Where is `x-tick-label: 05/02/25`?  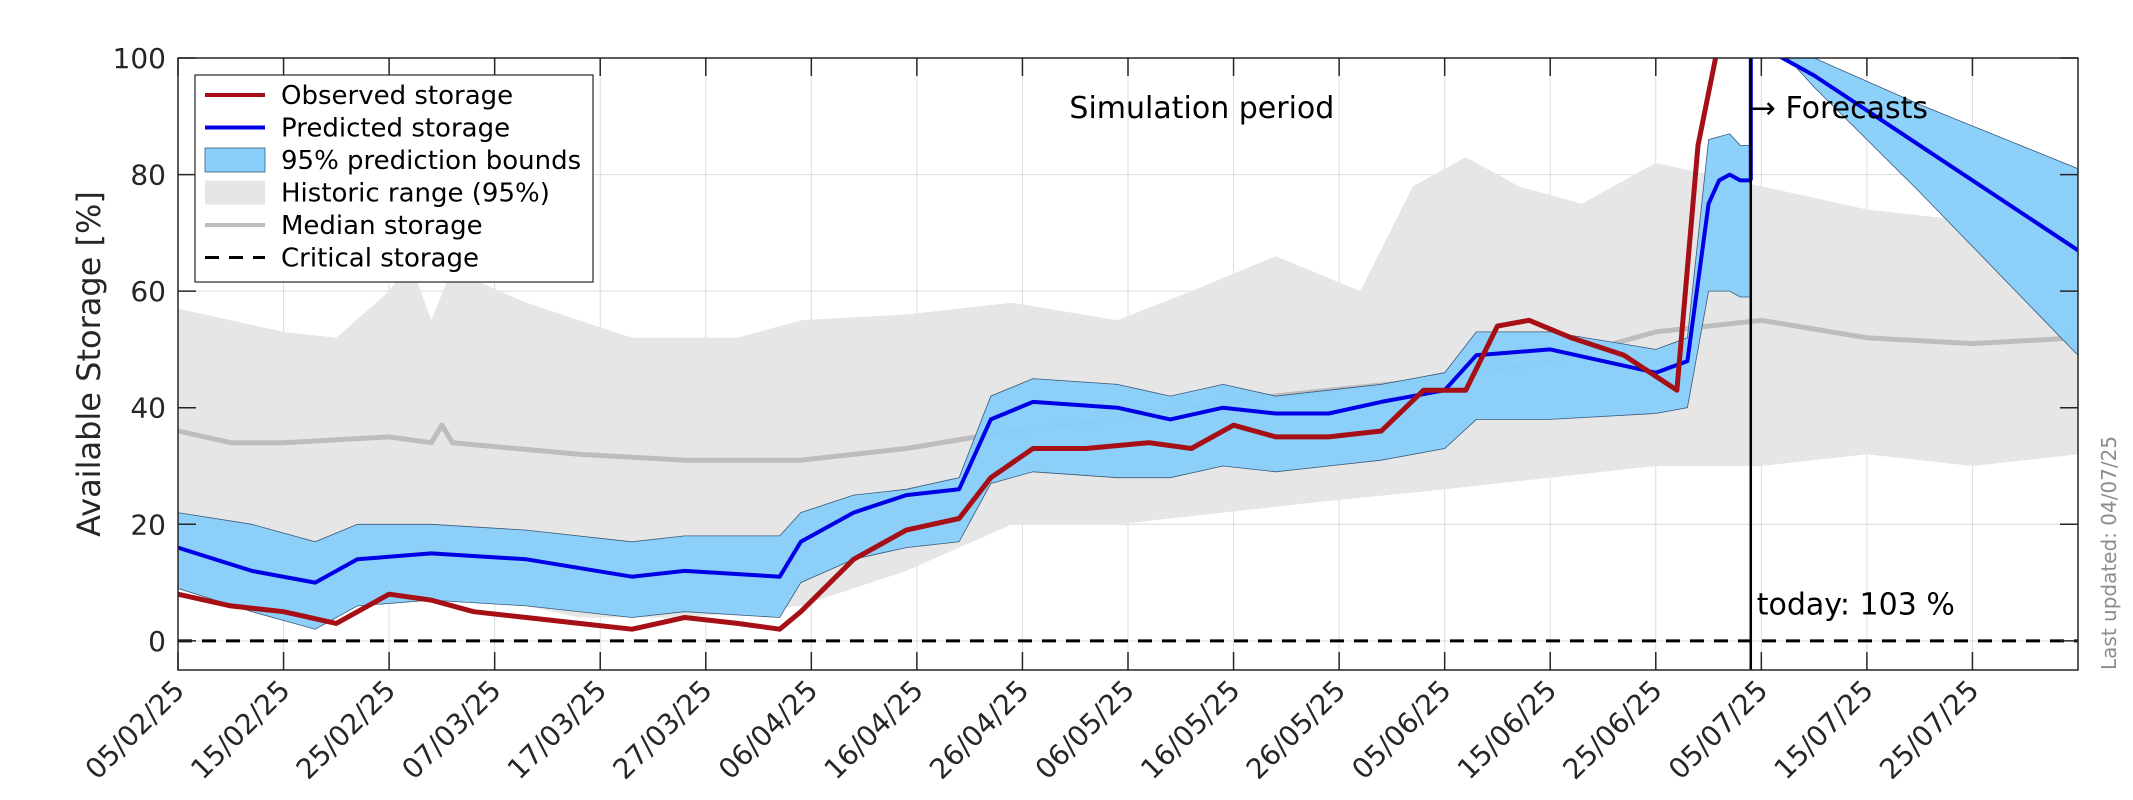
x-tick-label: 05/02/25 is located at coordinates (135, 730).